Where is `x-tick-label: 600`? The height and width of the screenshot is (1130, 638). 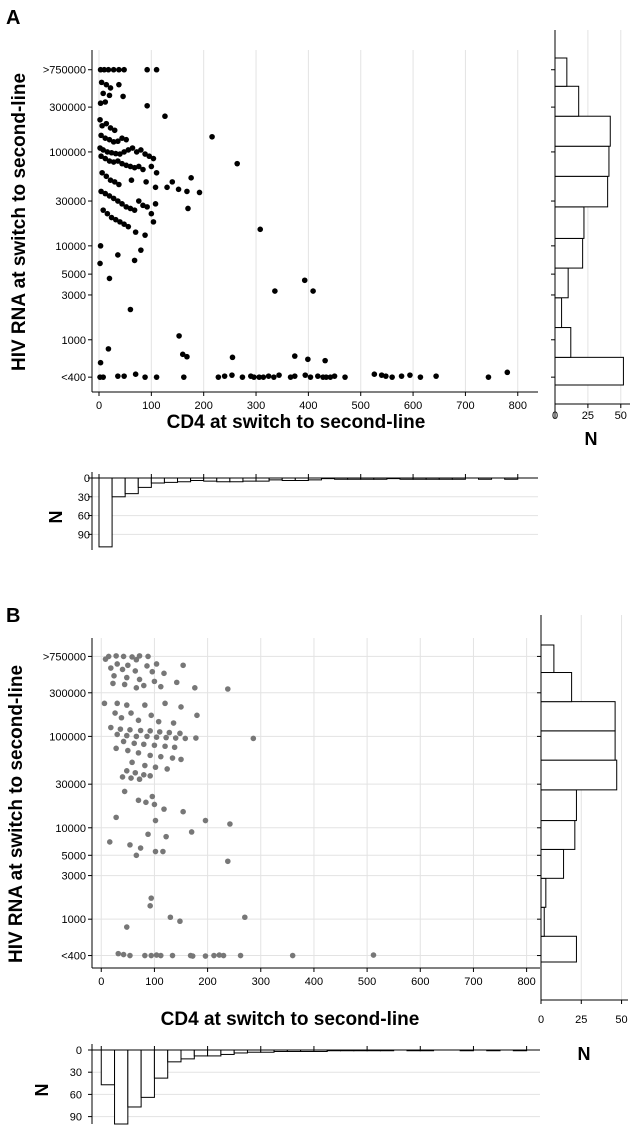
x-tick-label: 600 is located at coordinates (413, 406).